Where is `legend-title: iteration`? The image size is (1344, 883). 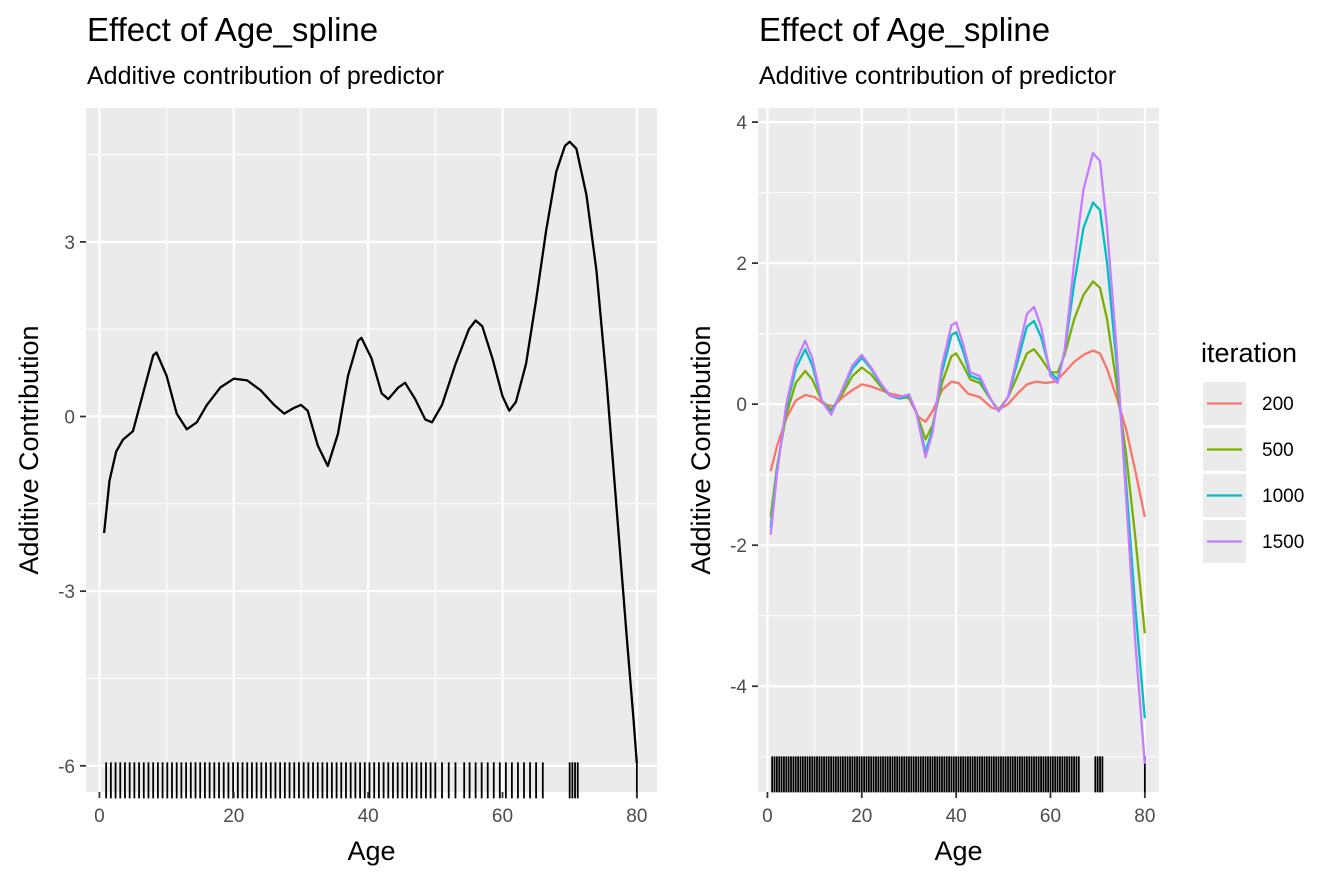 legend-title: iteration is located at coordinates (1249, 353).